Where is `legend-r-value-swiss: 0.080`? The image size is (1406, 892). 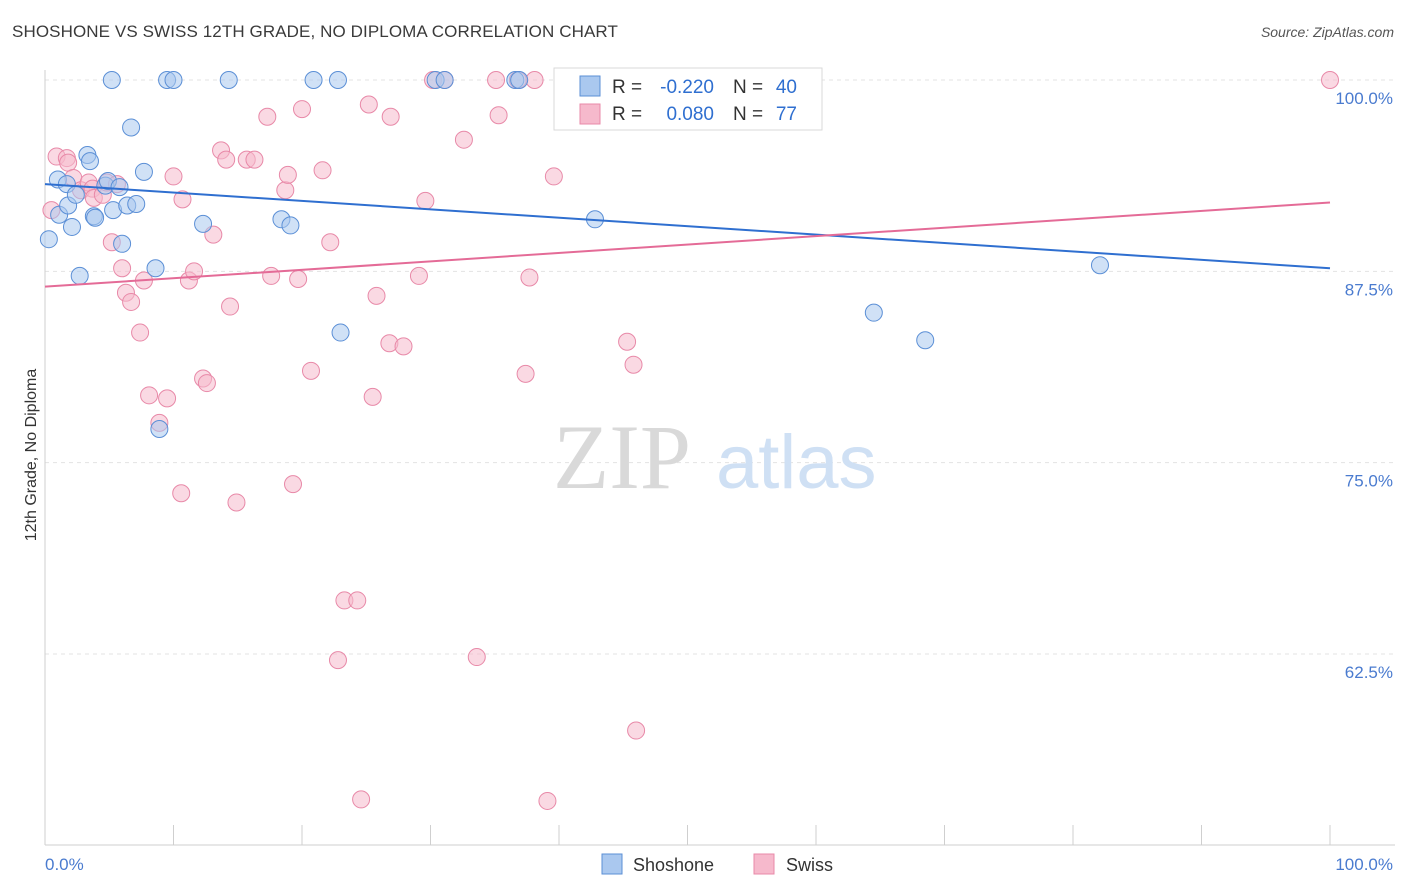
legend-r-value-swiss: 0.080 is located at coordinates (690, 114).